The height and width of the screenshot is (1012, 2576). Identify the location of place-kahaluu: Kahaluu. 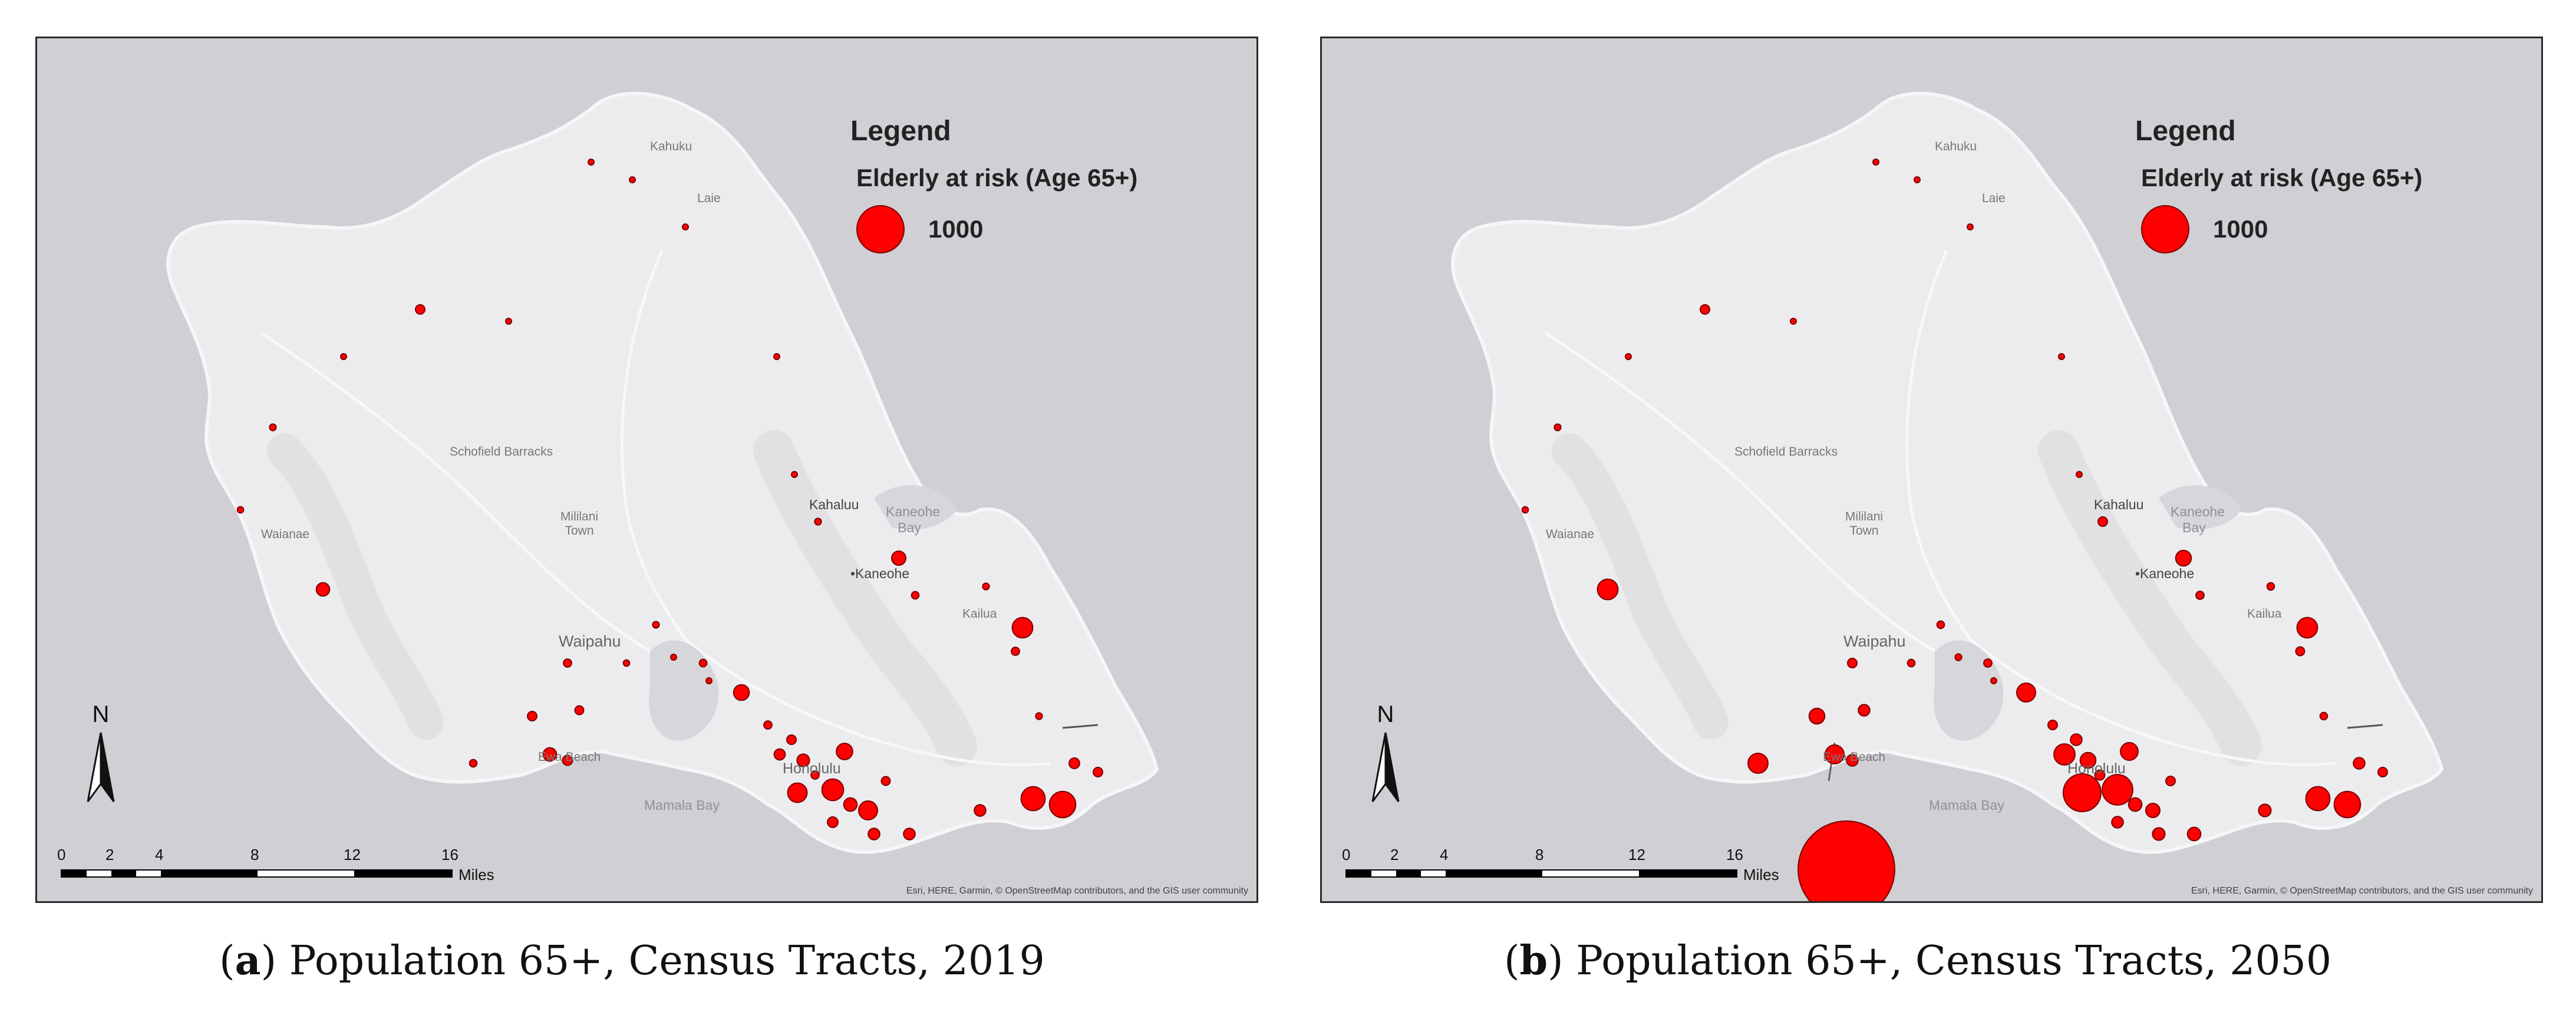
(2119, 504).